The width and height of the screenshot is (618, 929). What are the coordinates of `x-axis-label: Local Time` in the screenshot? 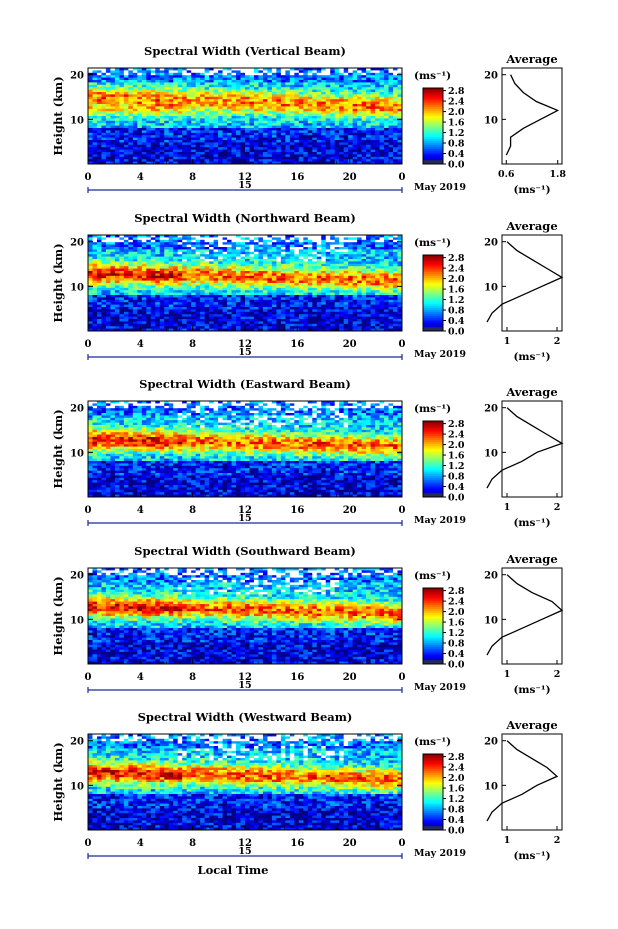 It's located at (233, 870).